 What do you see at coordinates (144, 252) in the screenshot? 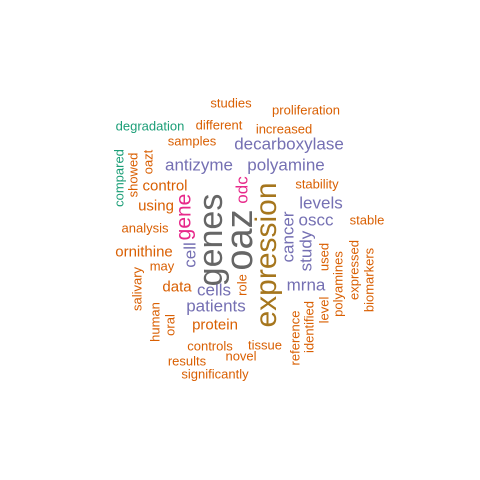
I see `word-ornithine: ornithine` at bounding box center [144, 252].